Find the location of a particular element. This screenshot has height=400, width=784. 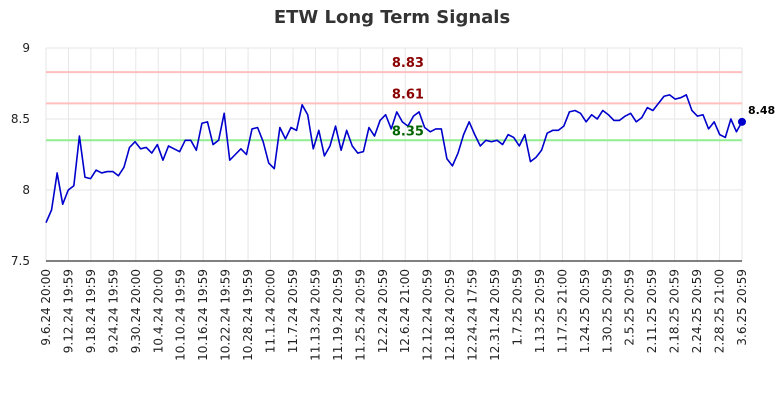

last-point-marker is located at coordinates (742, 121).